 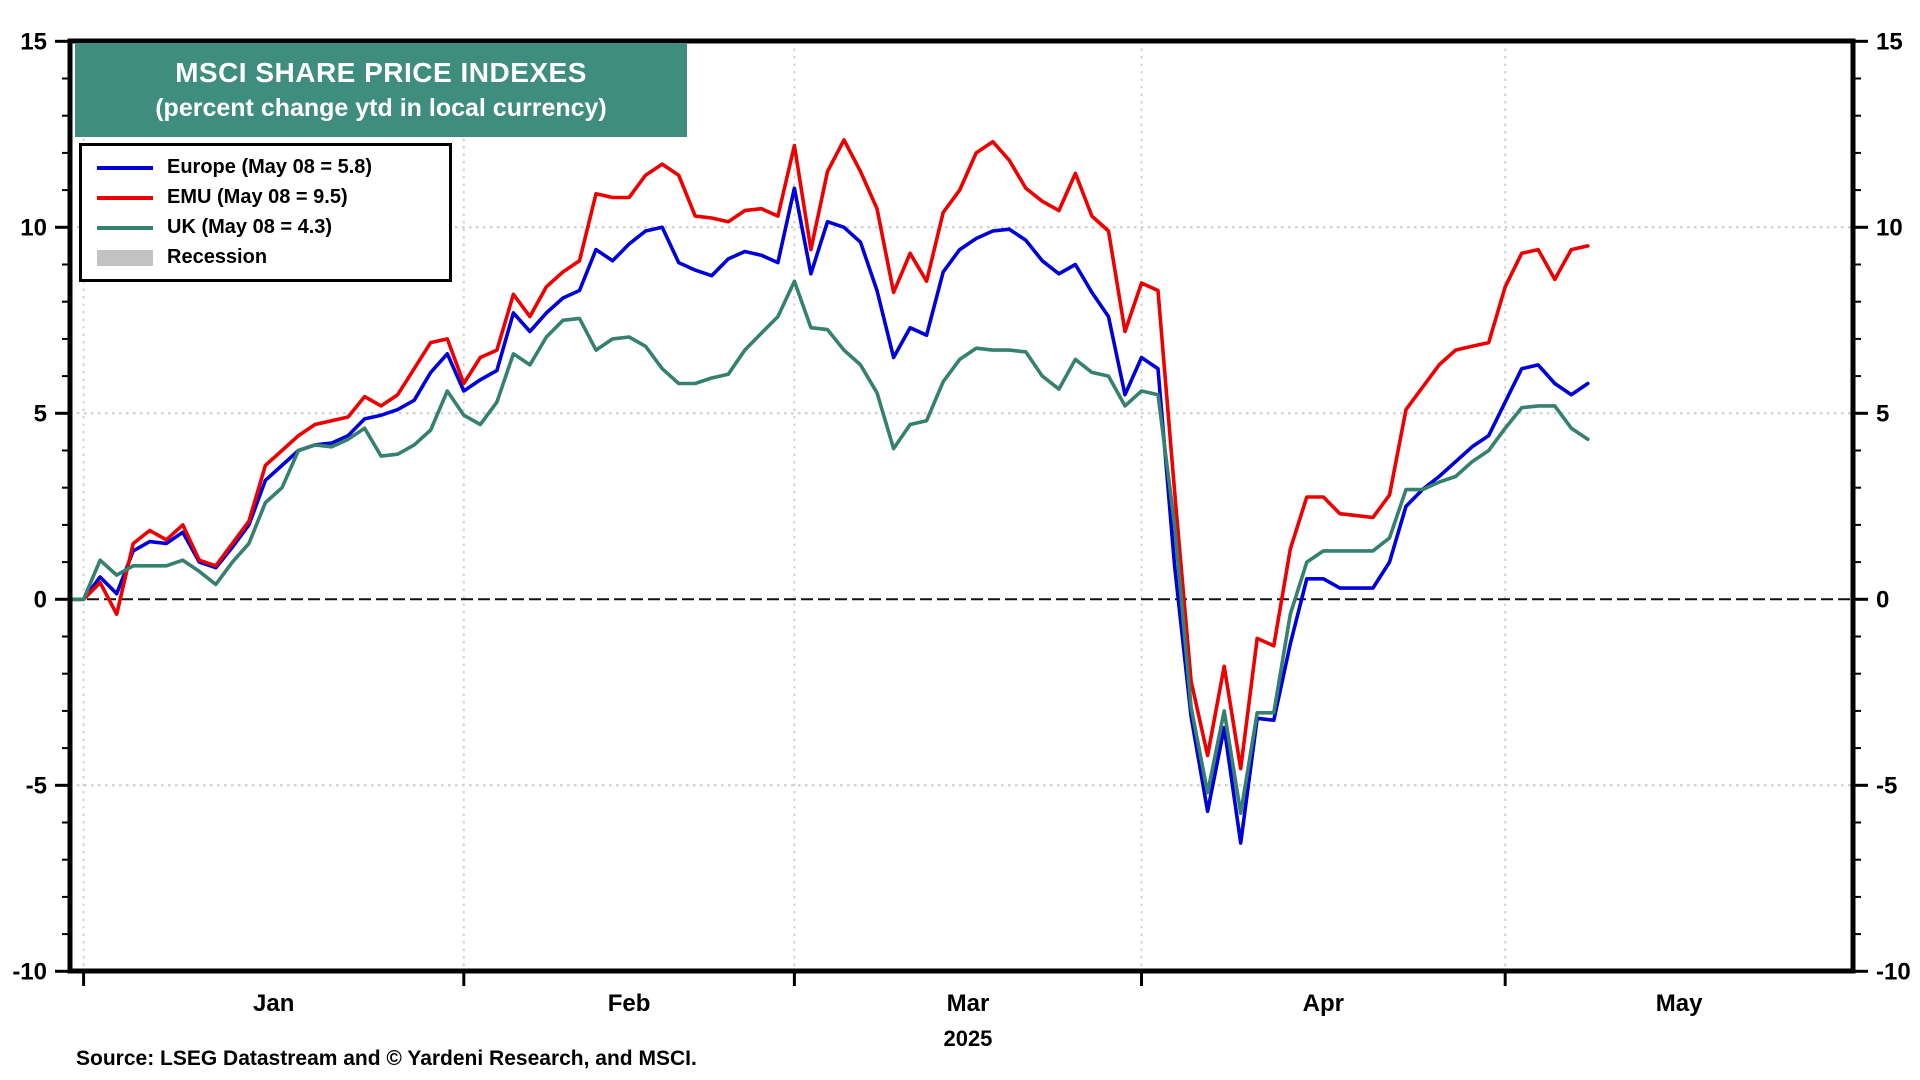 I want to click on emu-line-swatch, so click(x=125, y=197).